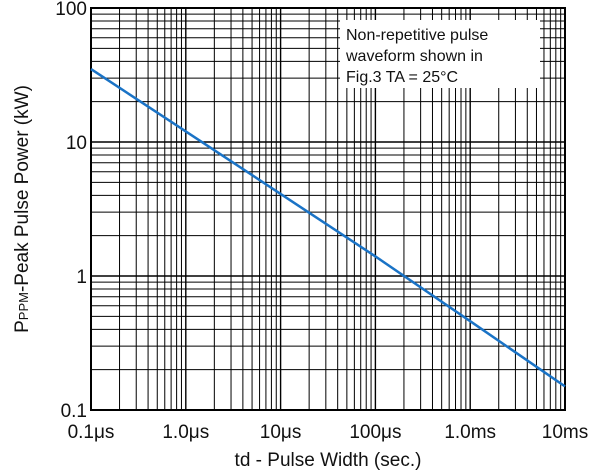 The height and width of the screenshot is (476, 608). Describe the element at coordinates (328, 460) in the screenshot. I see `x-axis-title: td - Pulse Width (sec.)` at that location.